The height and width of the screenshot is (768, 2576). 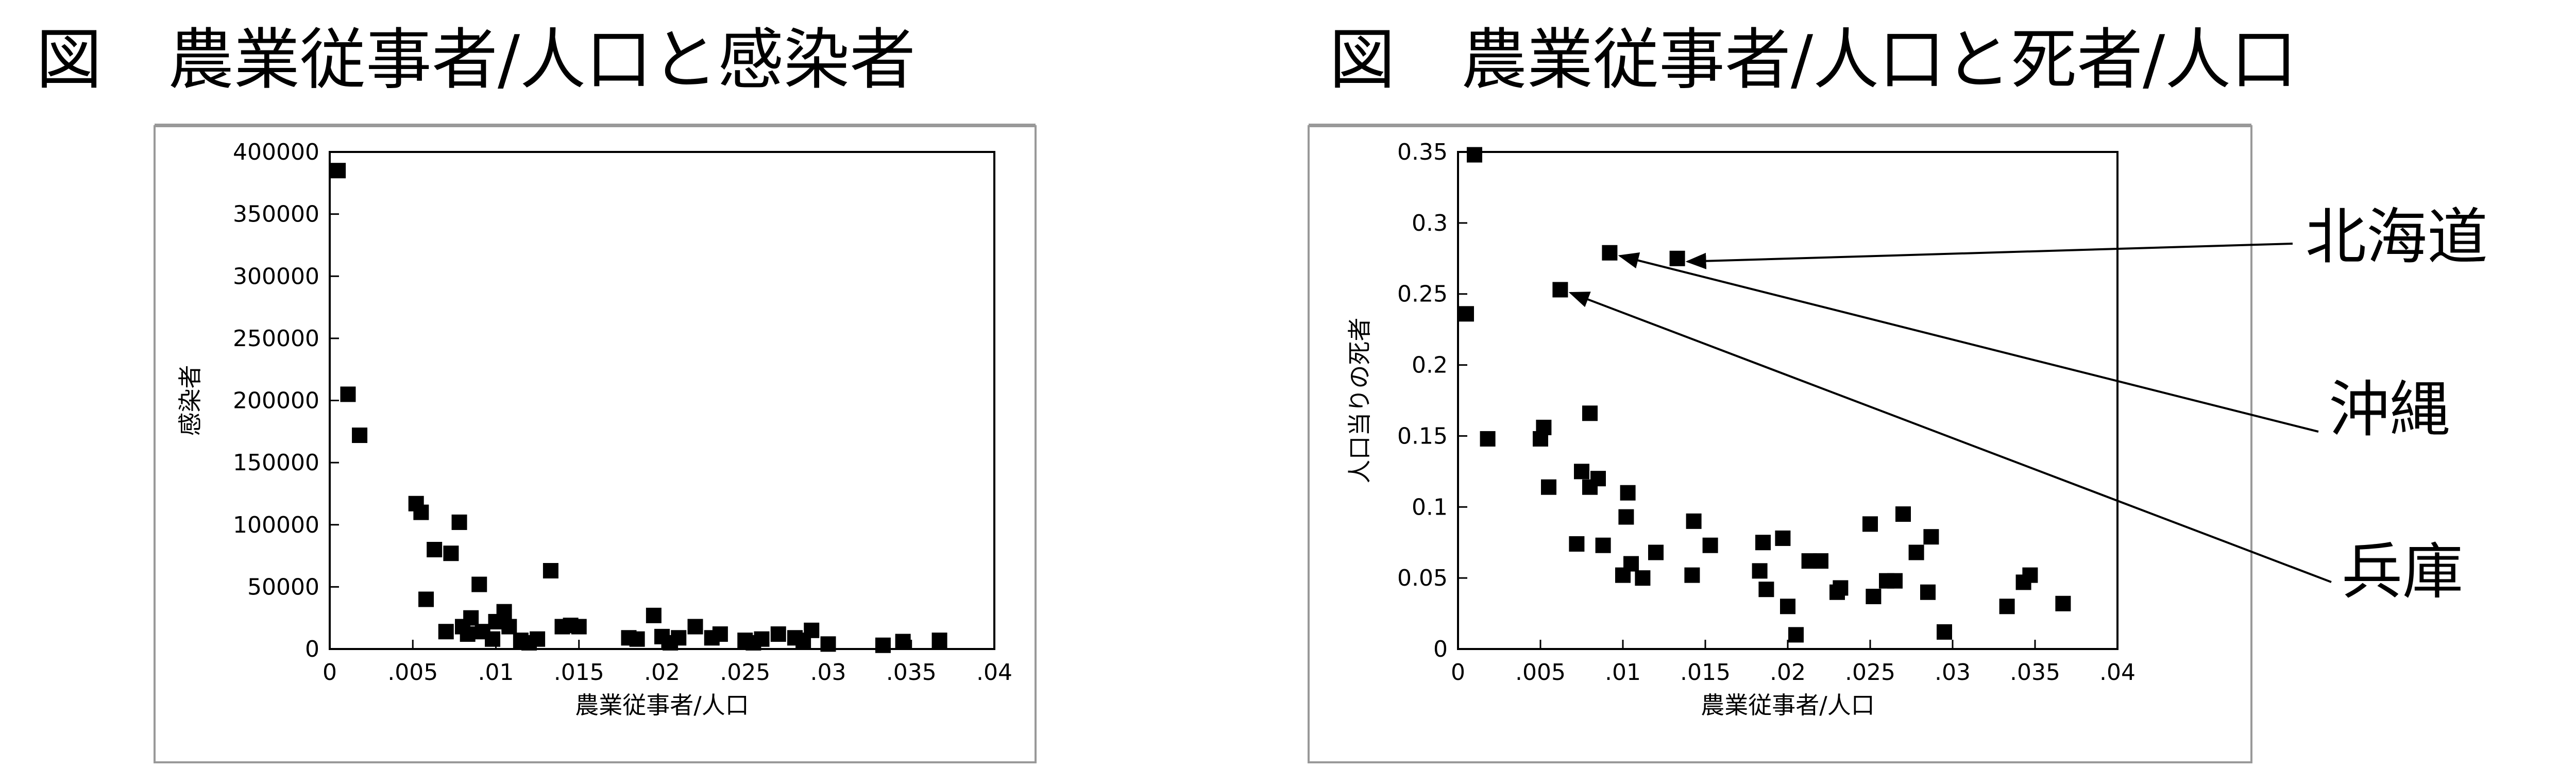 What do you see at coordinates (1360, 401) in the screenshot?
I see `y-axis-label: 人口当りの死者` at bounding box center [1360, 401].